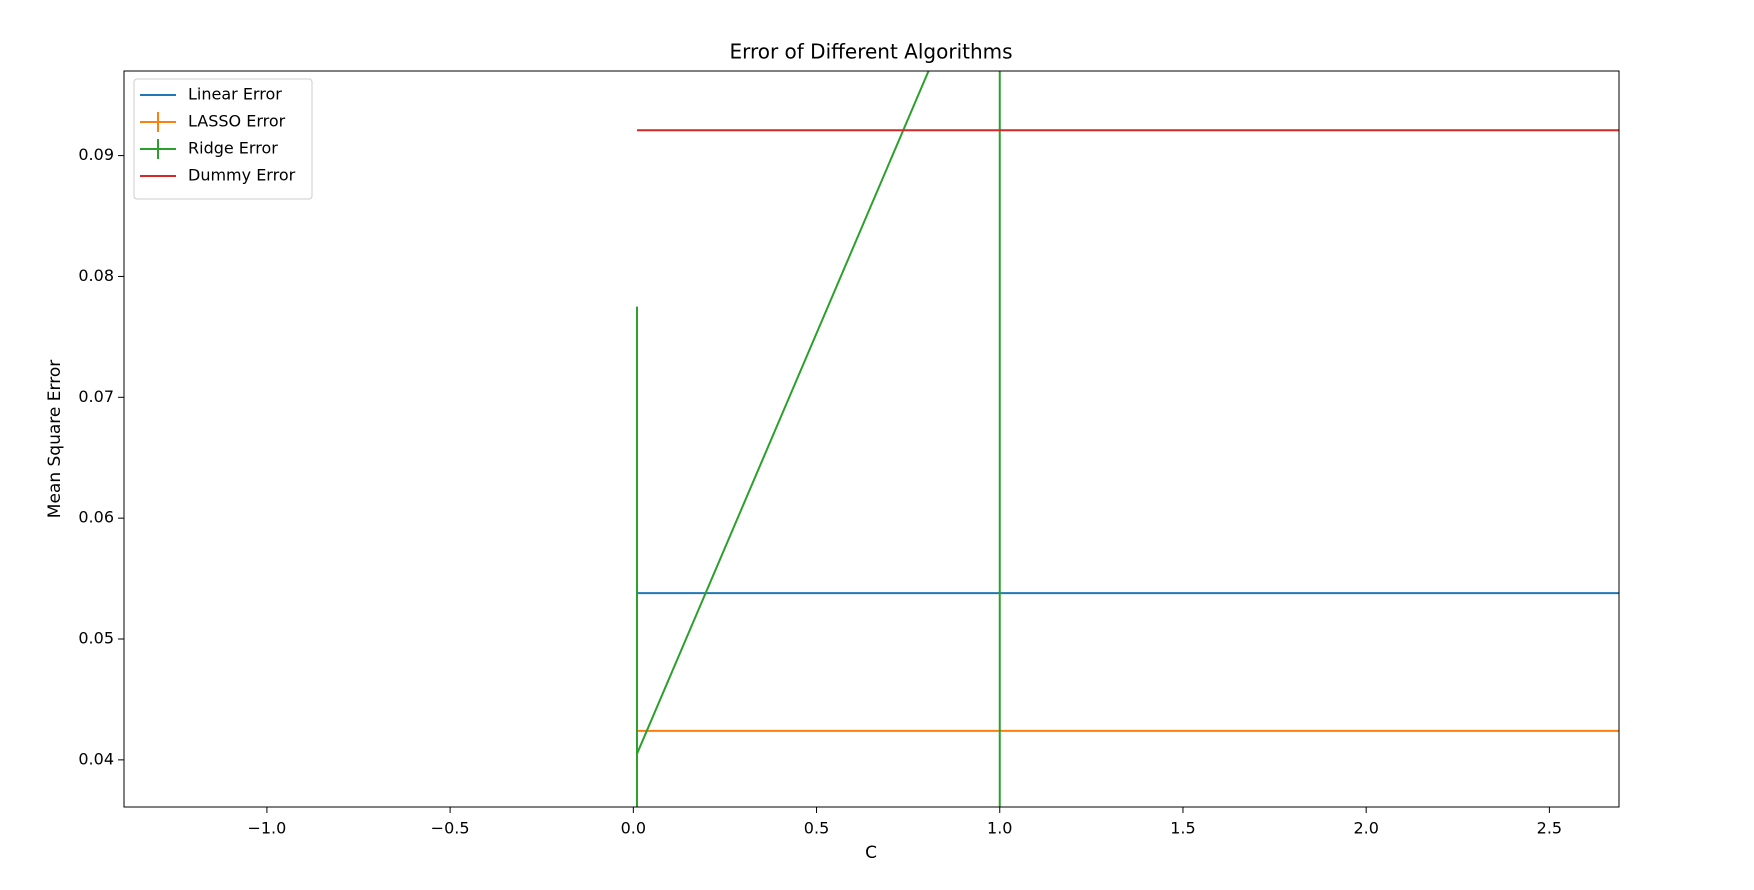  Describe the element at coordinates (96, 154) in the screenshot. I see `y-tick-label: 0.09` at that location.